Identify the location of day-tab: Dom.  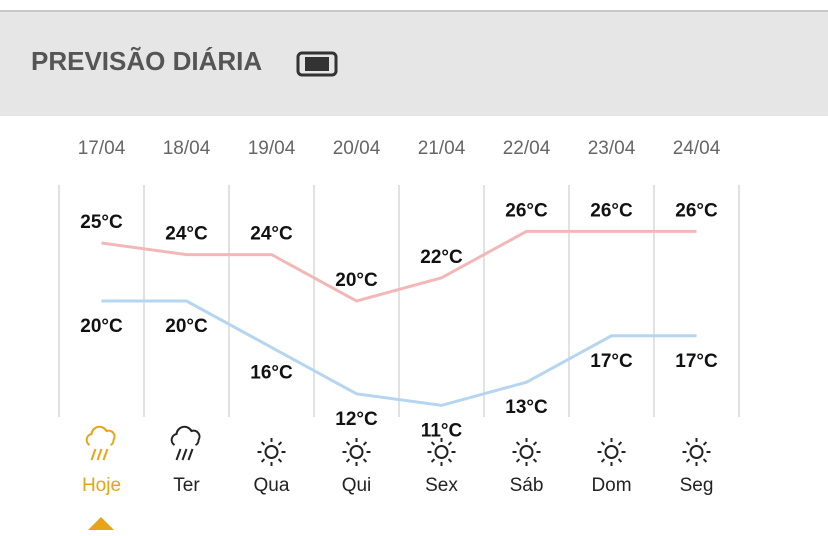
(611, 467).